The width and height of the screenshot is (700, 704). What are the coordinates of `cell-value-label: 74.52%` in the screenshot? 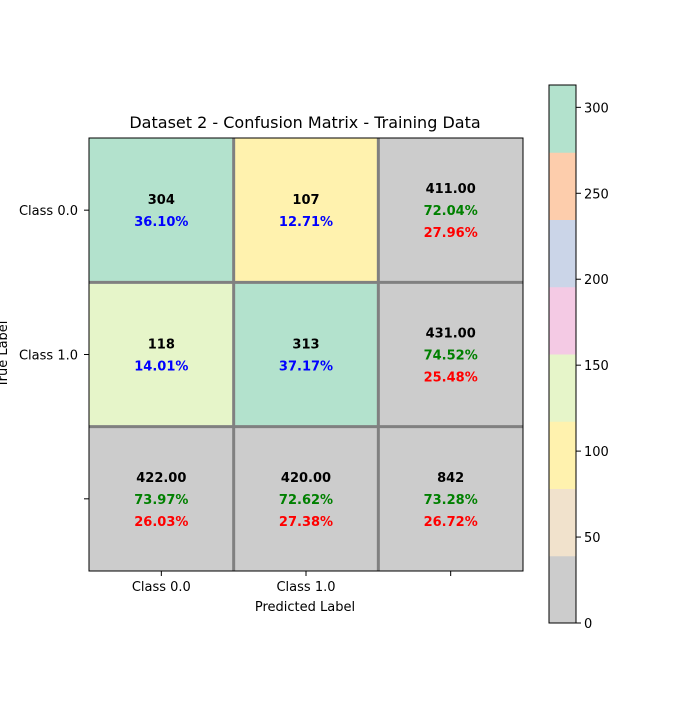 It's located at (451, 355).